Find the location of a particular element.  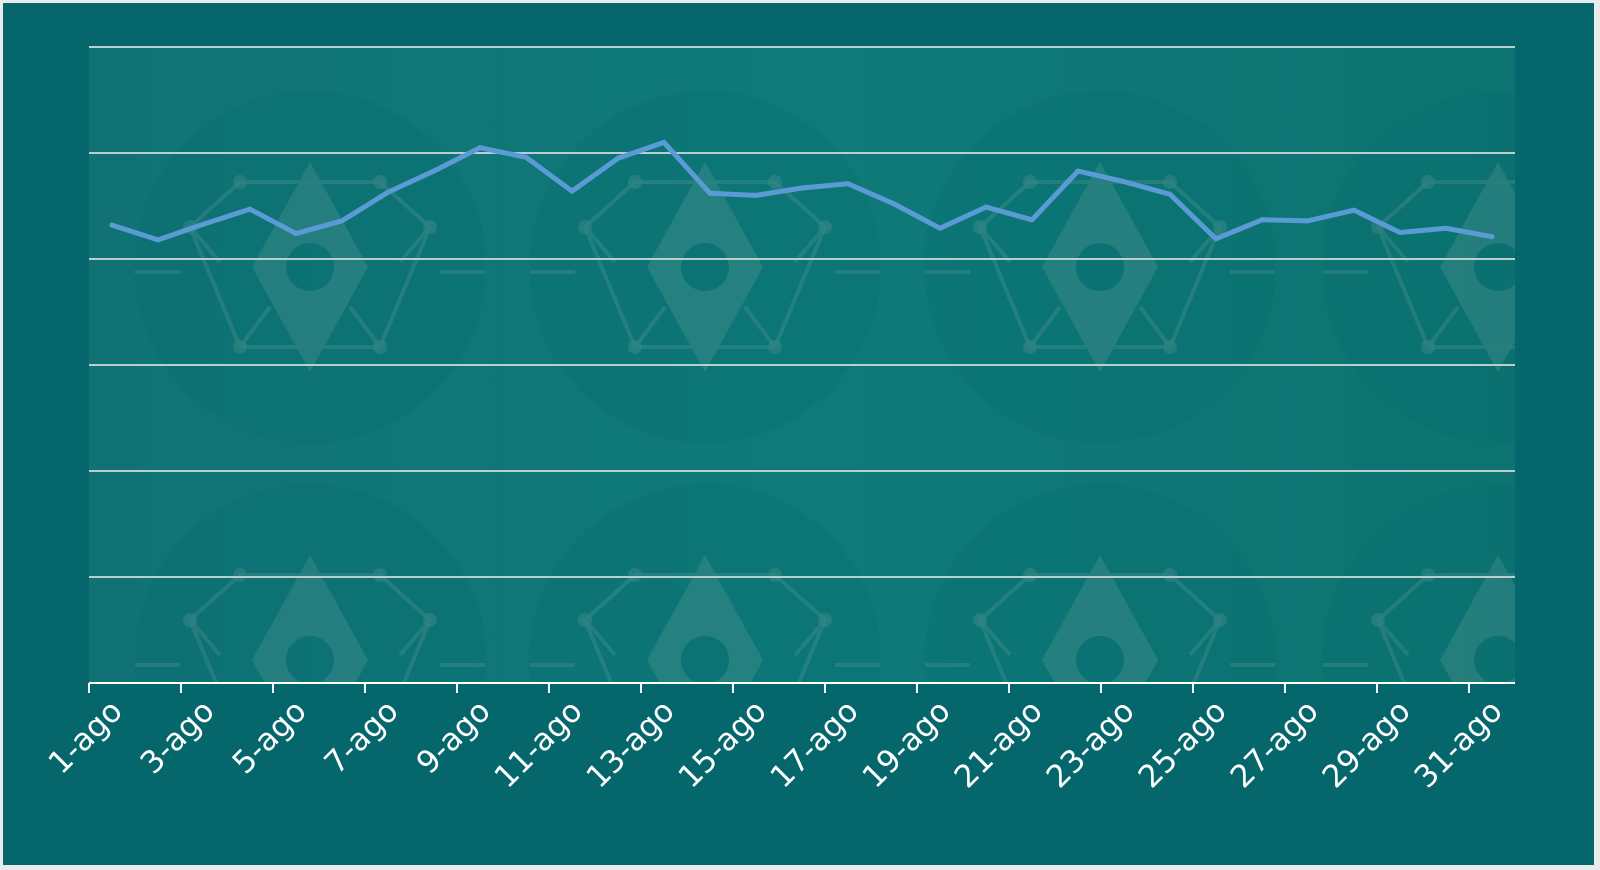

series-group is located at coordinates (802, 191).